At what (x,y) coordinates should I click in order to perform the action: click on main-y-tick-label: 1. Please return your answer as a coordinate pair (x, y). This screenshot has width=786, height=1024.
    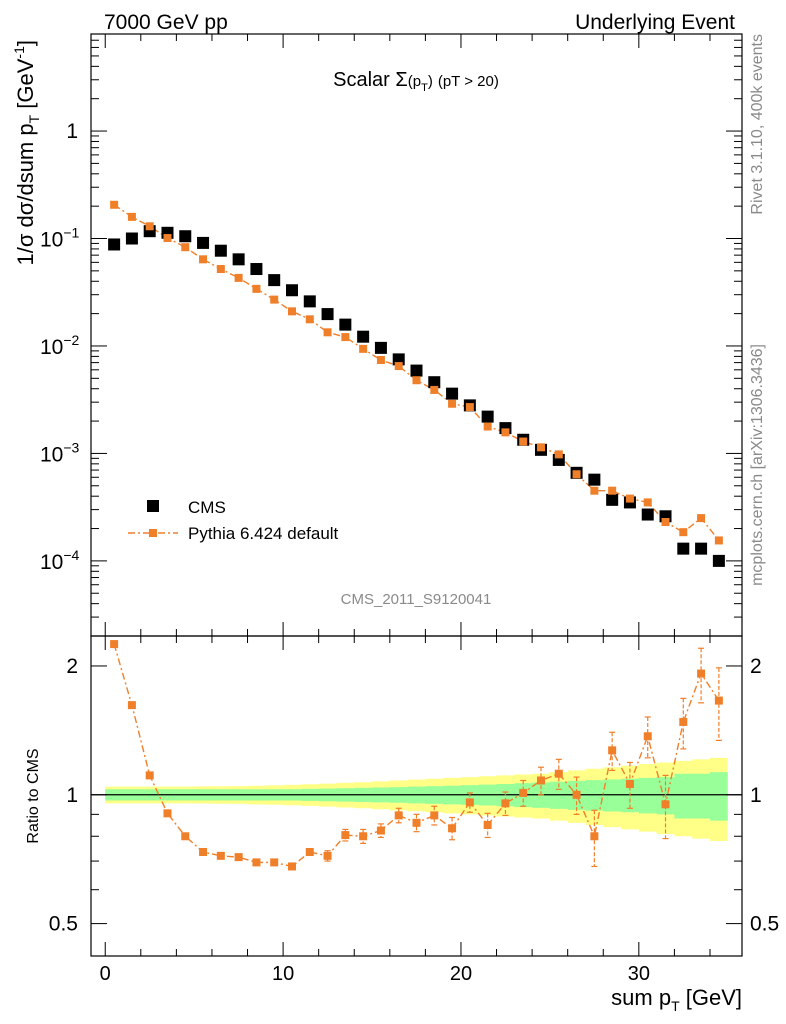
    Looking at the image, I should click on (72, 131).